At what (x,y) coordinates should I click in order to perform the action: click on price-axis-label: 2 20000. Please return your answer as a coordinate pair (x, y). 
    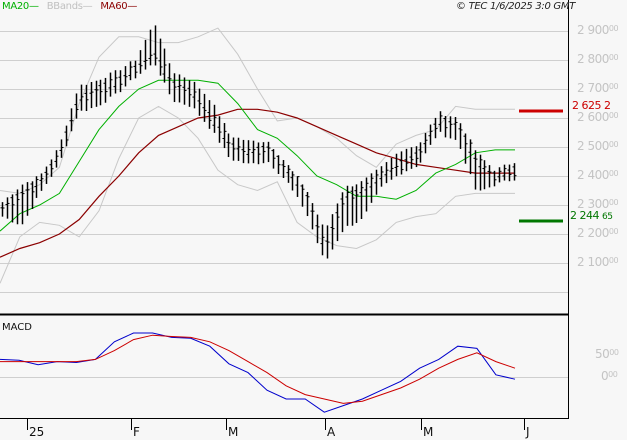
    Looking at the image, I should click on (598, 233).